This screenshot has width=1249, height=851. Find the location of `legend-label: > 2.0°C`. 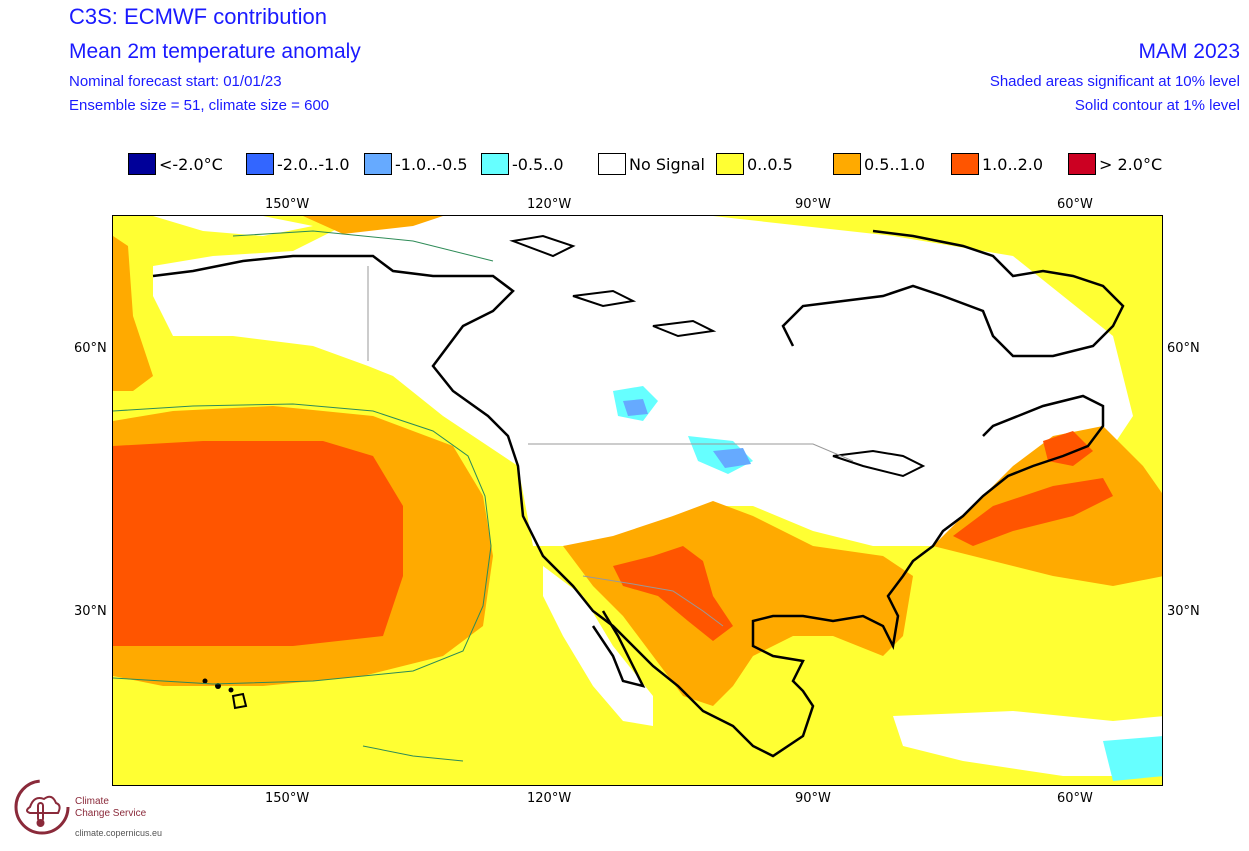

legend-label: > 2.0°C is located at coordinates (1131, 164).